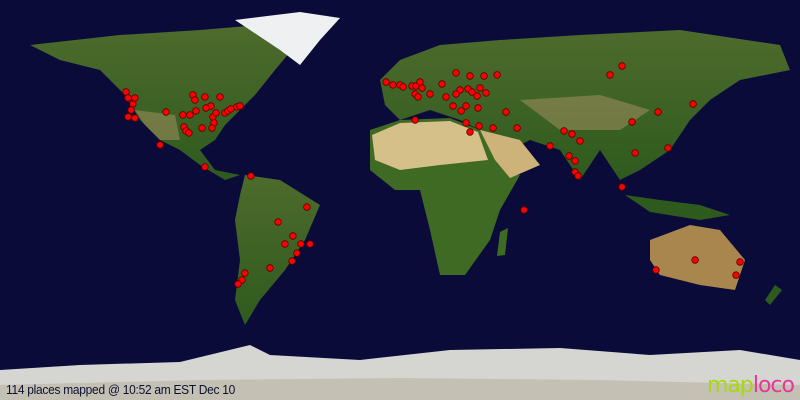 The width and height of the screenshot is (800, 400). What do you see at coordinates (773, 295) in the screenshot?
I see `new-zealand` at bounding box center [773, 295].